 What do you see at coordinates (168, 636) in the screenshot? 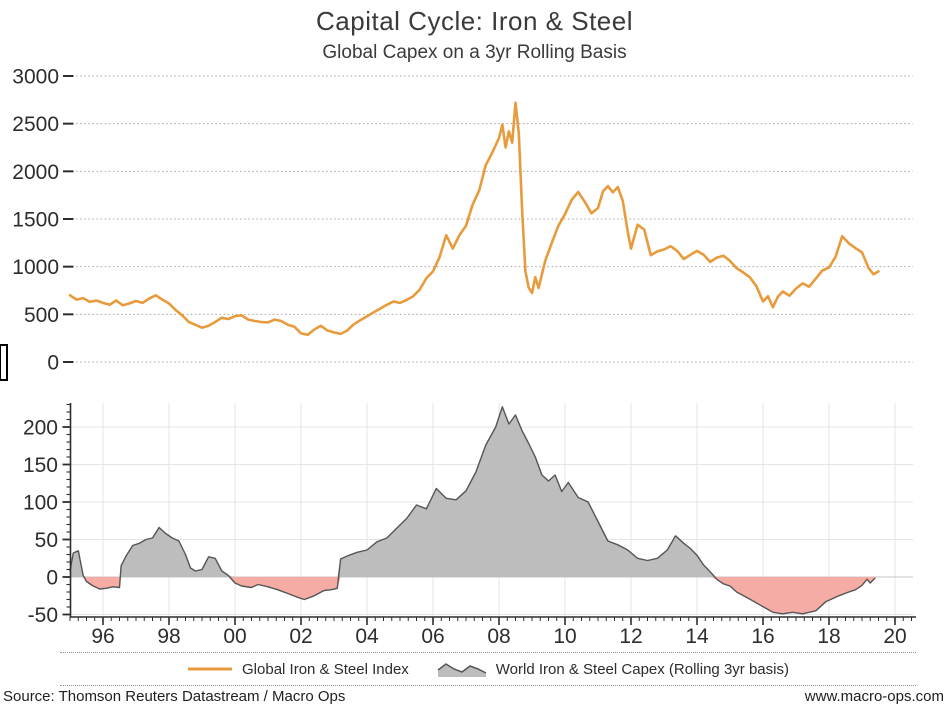
I see `x-tick-label: 98` at bounding box center [168, 636].